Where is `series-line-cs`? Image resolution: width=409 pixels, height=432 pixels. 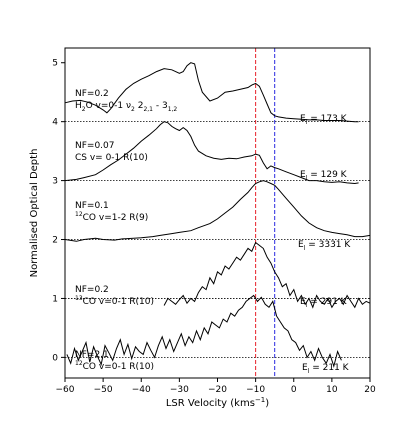 series-line-cs is located at coordinates (267, 275).